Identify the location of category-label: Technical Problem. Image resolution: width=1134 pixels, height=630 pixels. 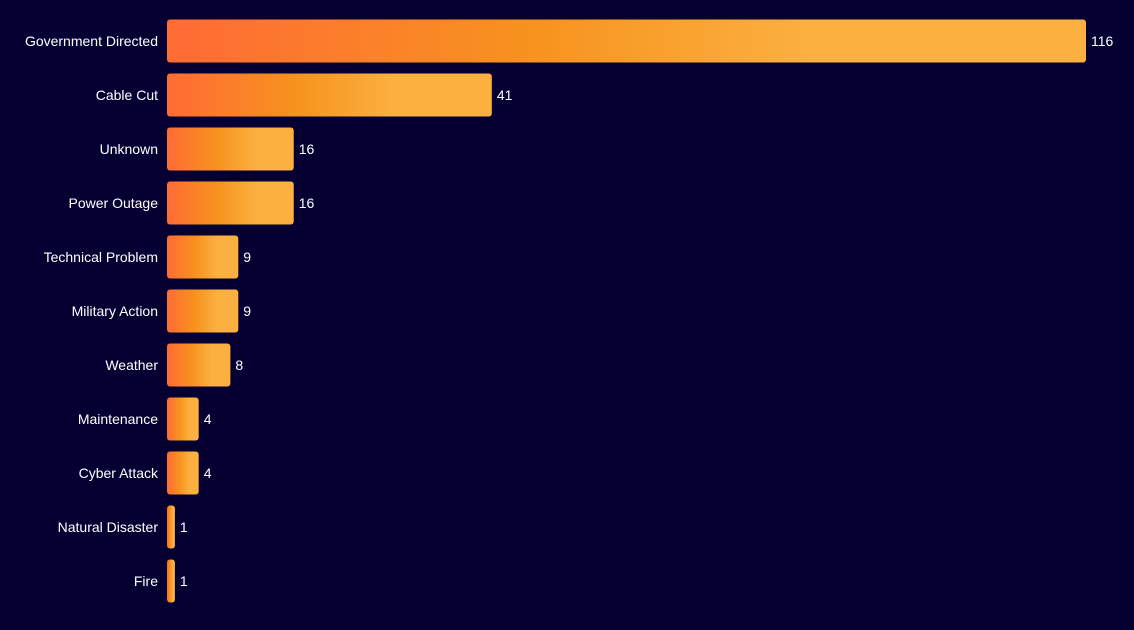
(101, 257).